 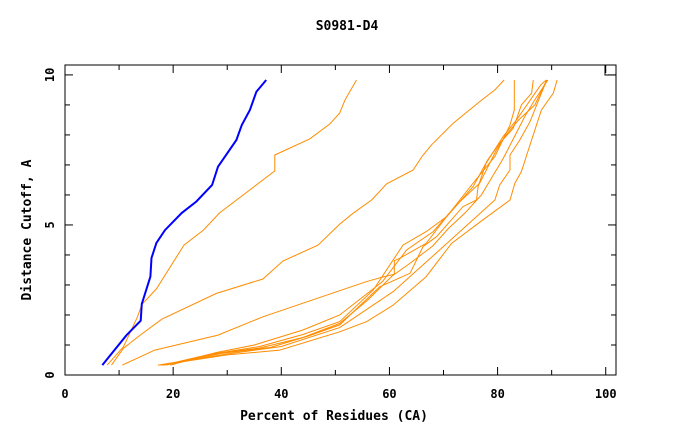 I want to click on y-tick-label: 0, so click(x=50, y=374).